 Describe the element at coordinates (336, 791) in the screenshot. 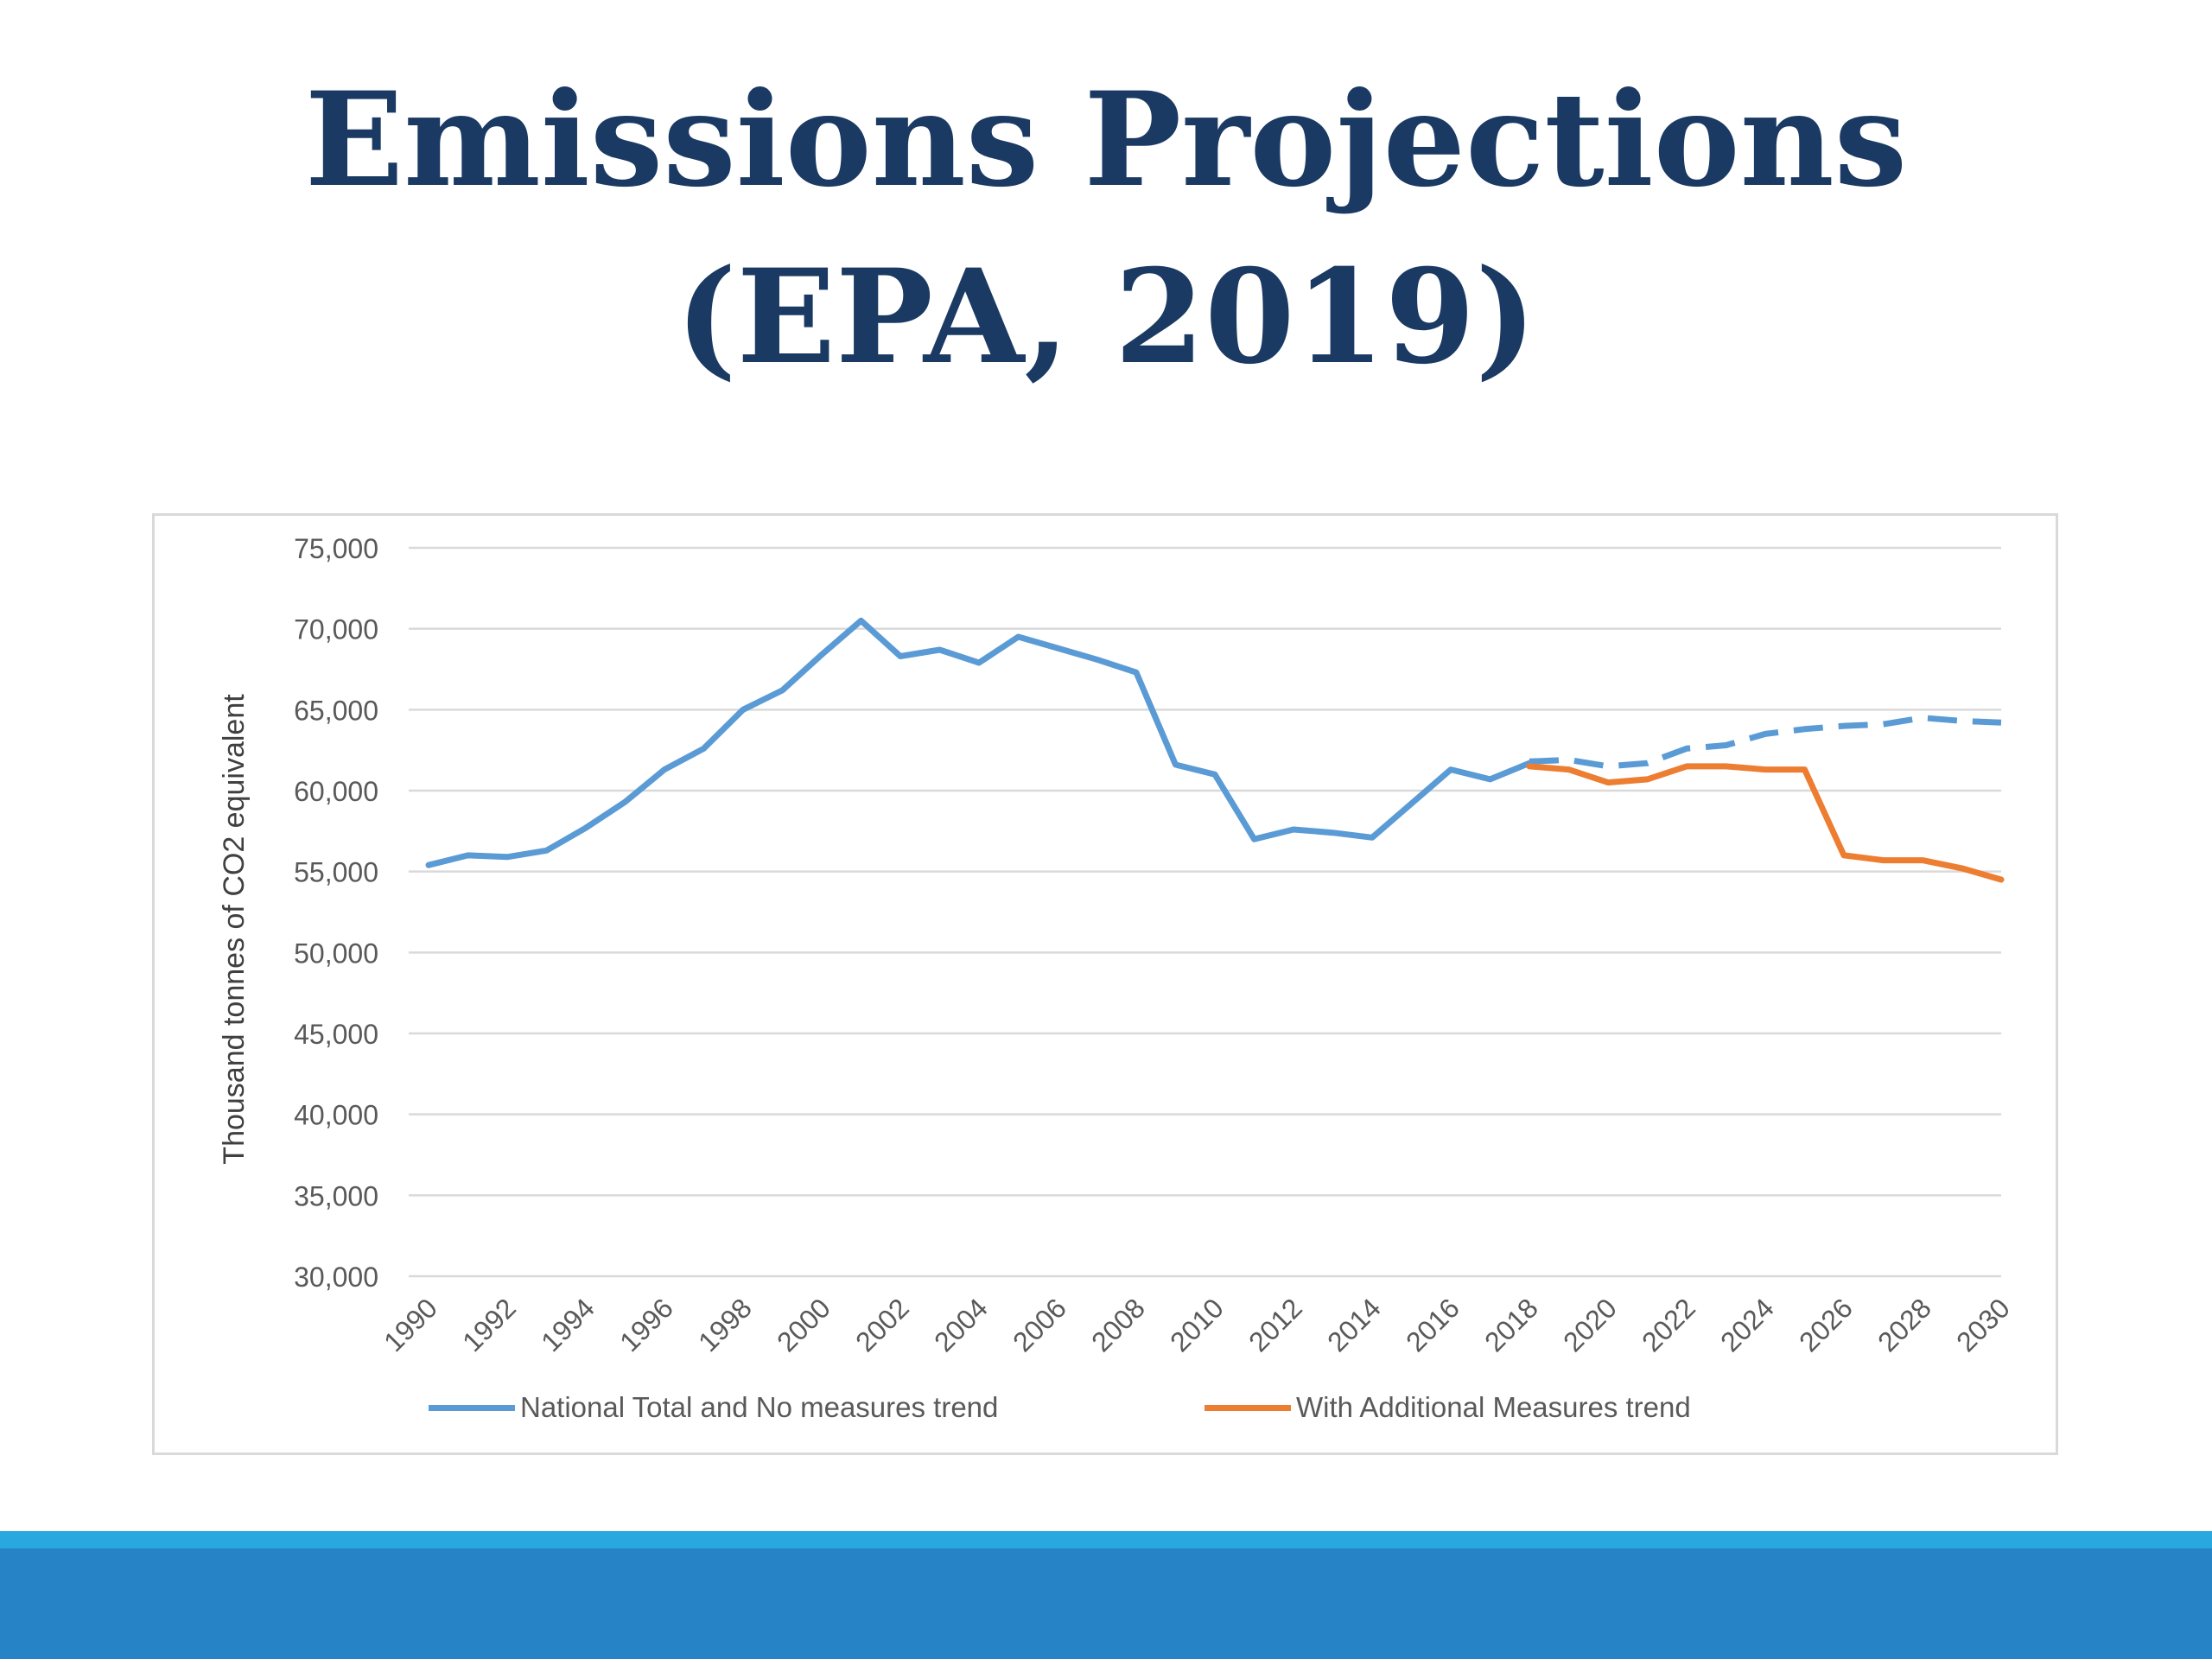

I see `y-tick-label: 60,000` at that location.